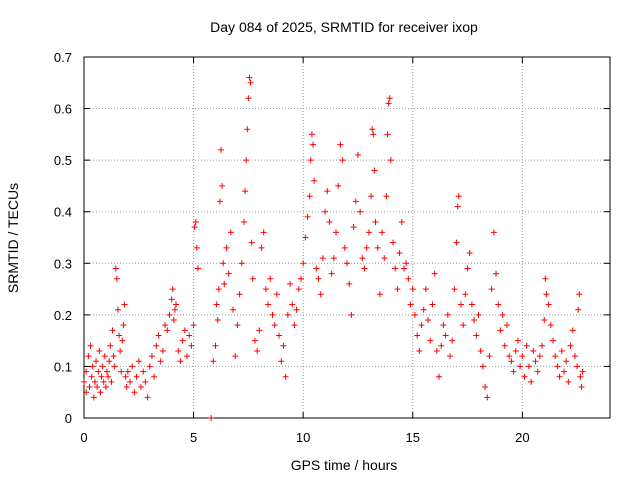 This screenshot has height=480, width=640. I want to click on y-tick-label: 0.1, so click(63, 366).